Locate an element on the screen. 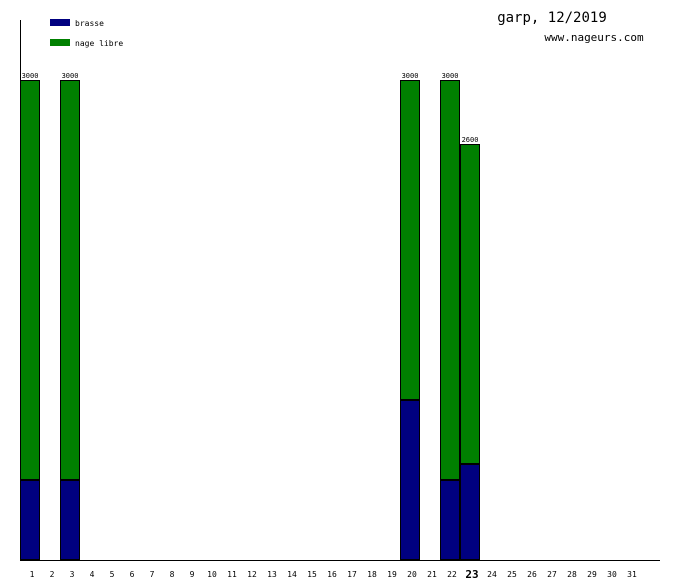 This screenshot has width=680, height=580. x-tick-17: 17 is located at coordinates (352, 574).